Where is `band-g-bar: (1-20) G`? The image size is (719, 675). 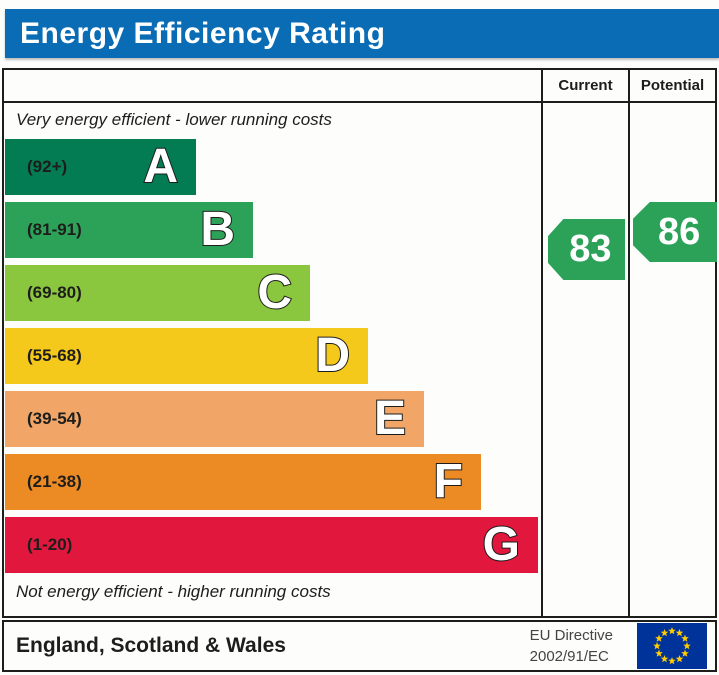 band-g-bar: (1-20) G is located at coordinates (271, 545).